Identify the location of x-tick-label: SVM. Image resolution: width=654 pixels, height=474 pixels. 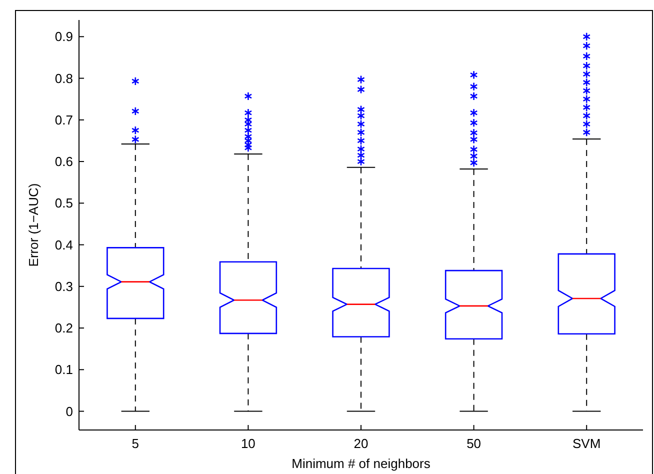
(586, 443).